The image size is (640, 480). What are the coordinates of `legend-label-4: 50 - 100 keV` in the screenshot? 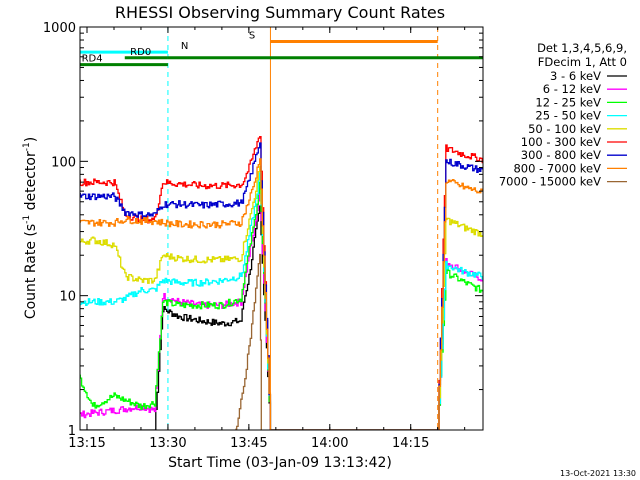 It's located at (564, 129).